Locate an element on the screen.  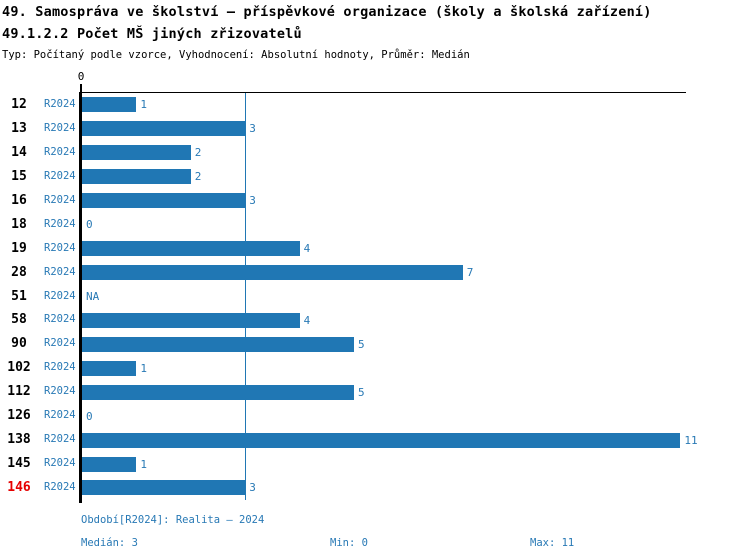
bar-row: 19 R2024 4 is located at coordinates (375, 249).